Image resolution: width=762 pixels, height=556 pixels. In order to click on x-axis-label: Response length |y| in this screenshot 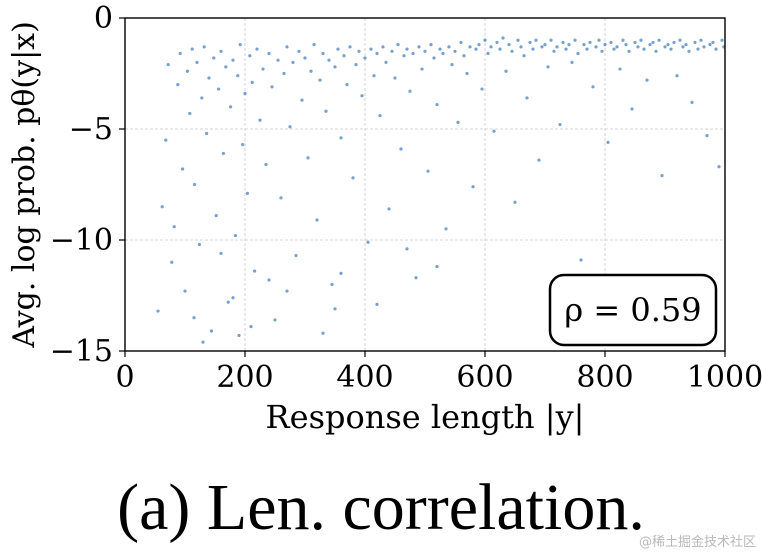, I will do `click(425, 417)`.